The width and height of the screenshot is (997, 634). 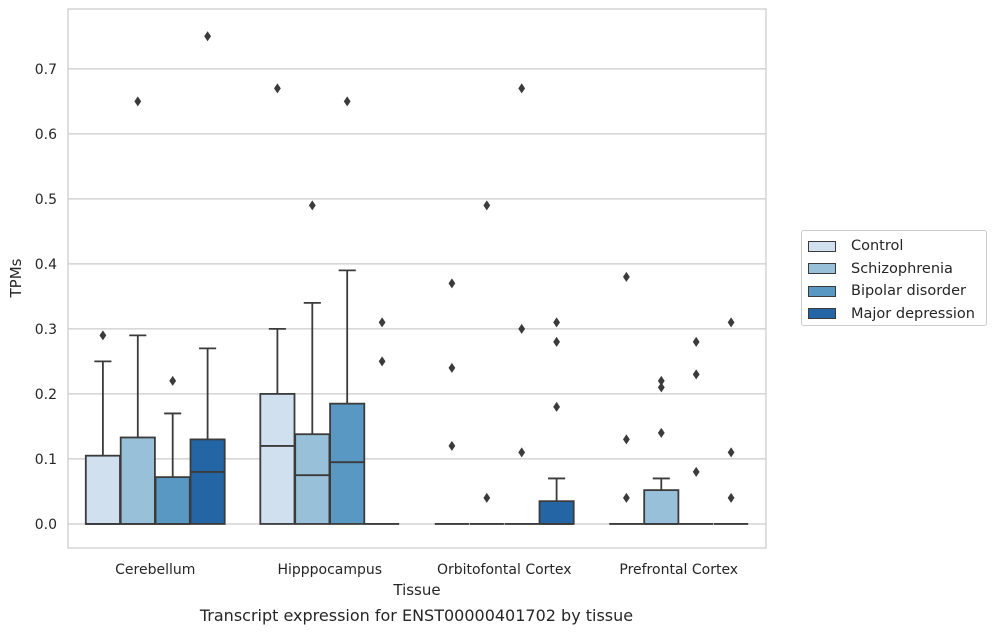 What do you see at coordinates (913, 313) in the screenshot?
I see `legend-label-major-depression: Major depression` at bounding box center [913, 313].